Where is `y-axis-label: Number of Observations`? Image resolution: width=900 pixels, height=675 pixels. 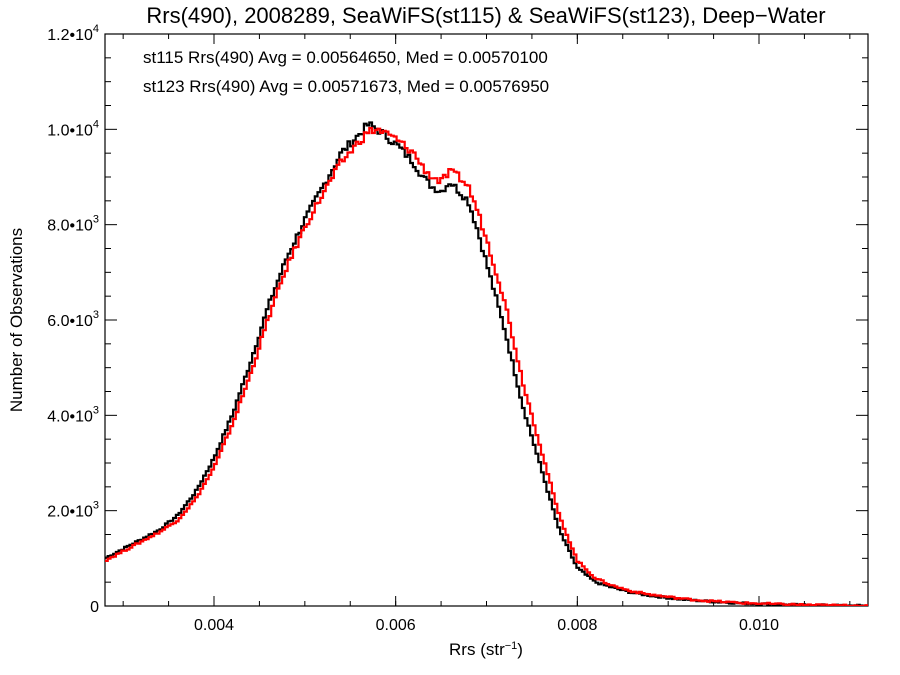 y-axis-label: Number of Observations is located at coordinates (16, 320).